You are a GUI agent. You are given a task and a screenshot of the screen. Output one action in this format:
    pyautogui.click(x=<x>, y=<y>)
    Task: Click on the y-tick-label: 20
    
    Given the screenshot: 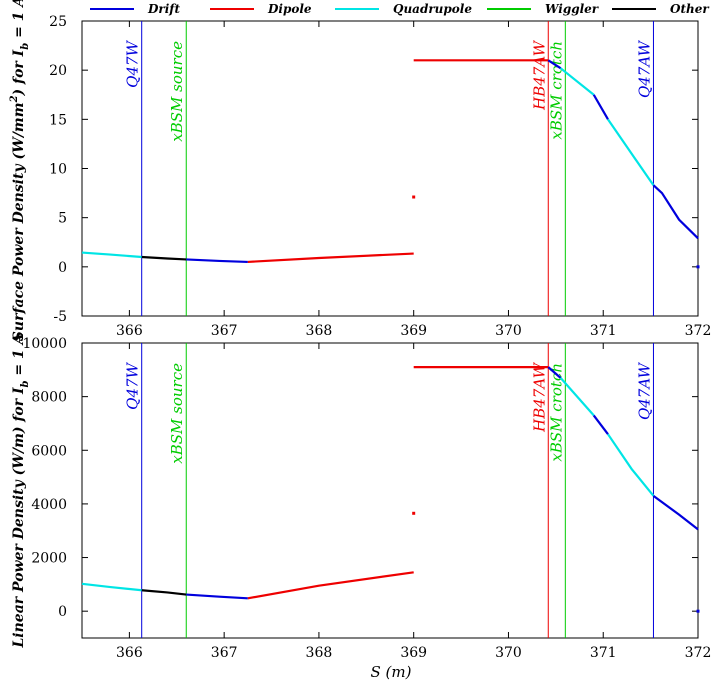 What is the action you would take?
    pyautogui.click(x=58, y=71)
    